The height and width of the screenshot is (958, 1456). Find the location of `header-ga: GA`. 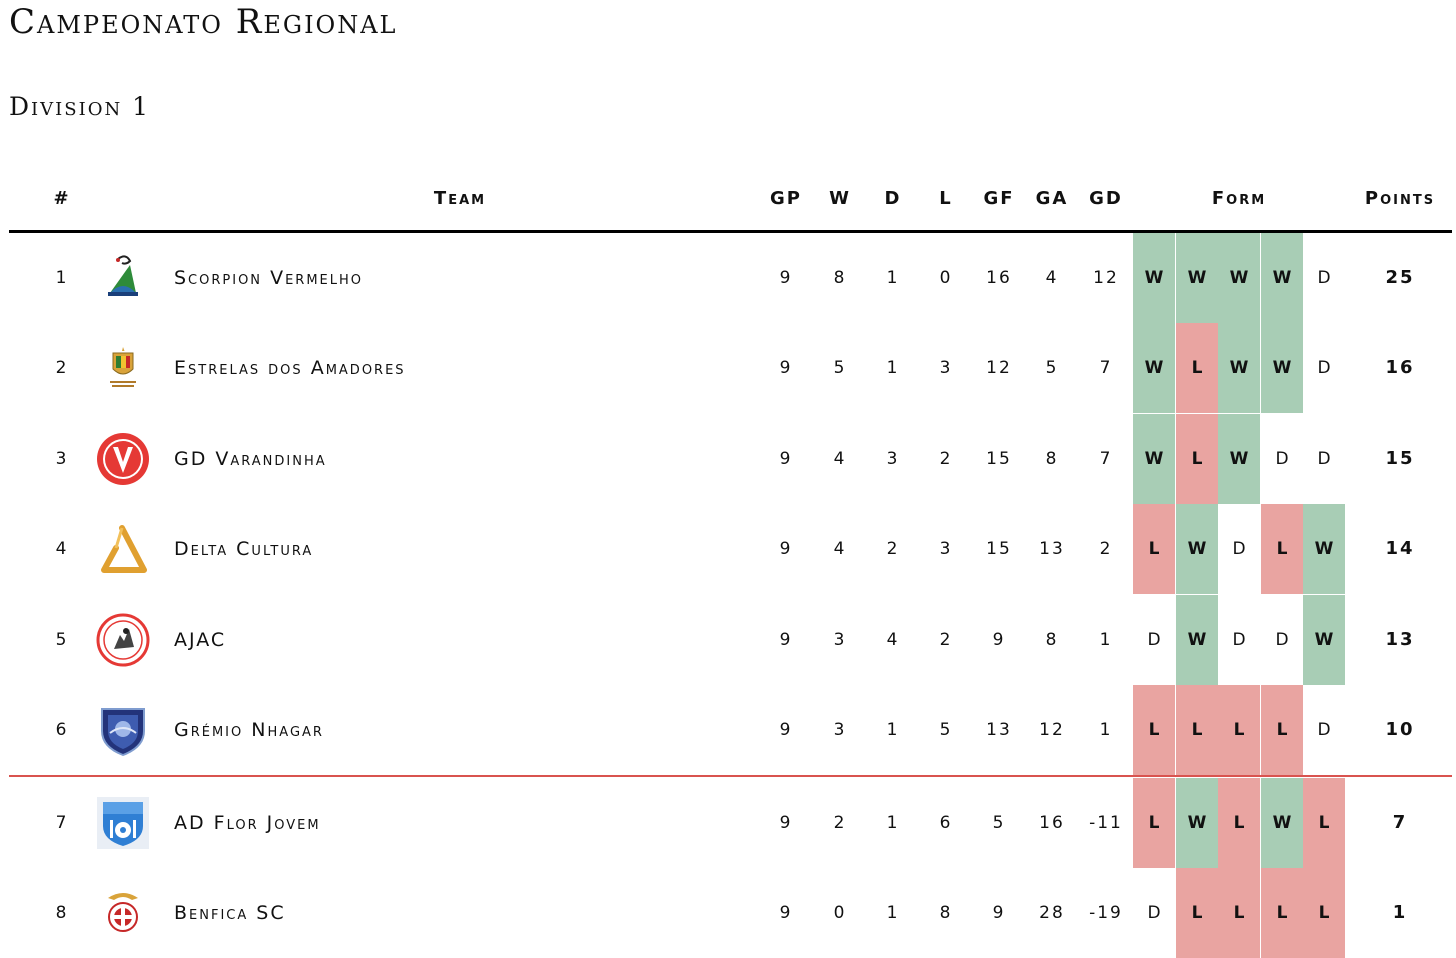

header-ga: GA is located at coordinates (1052, 198).